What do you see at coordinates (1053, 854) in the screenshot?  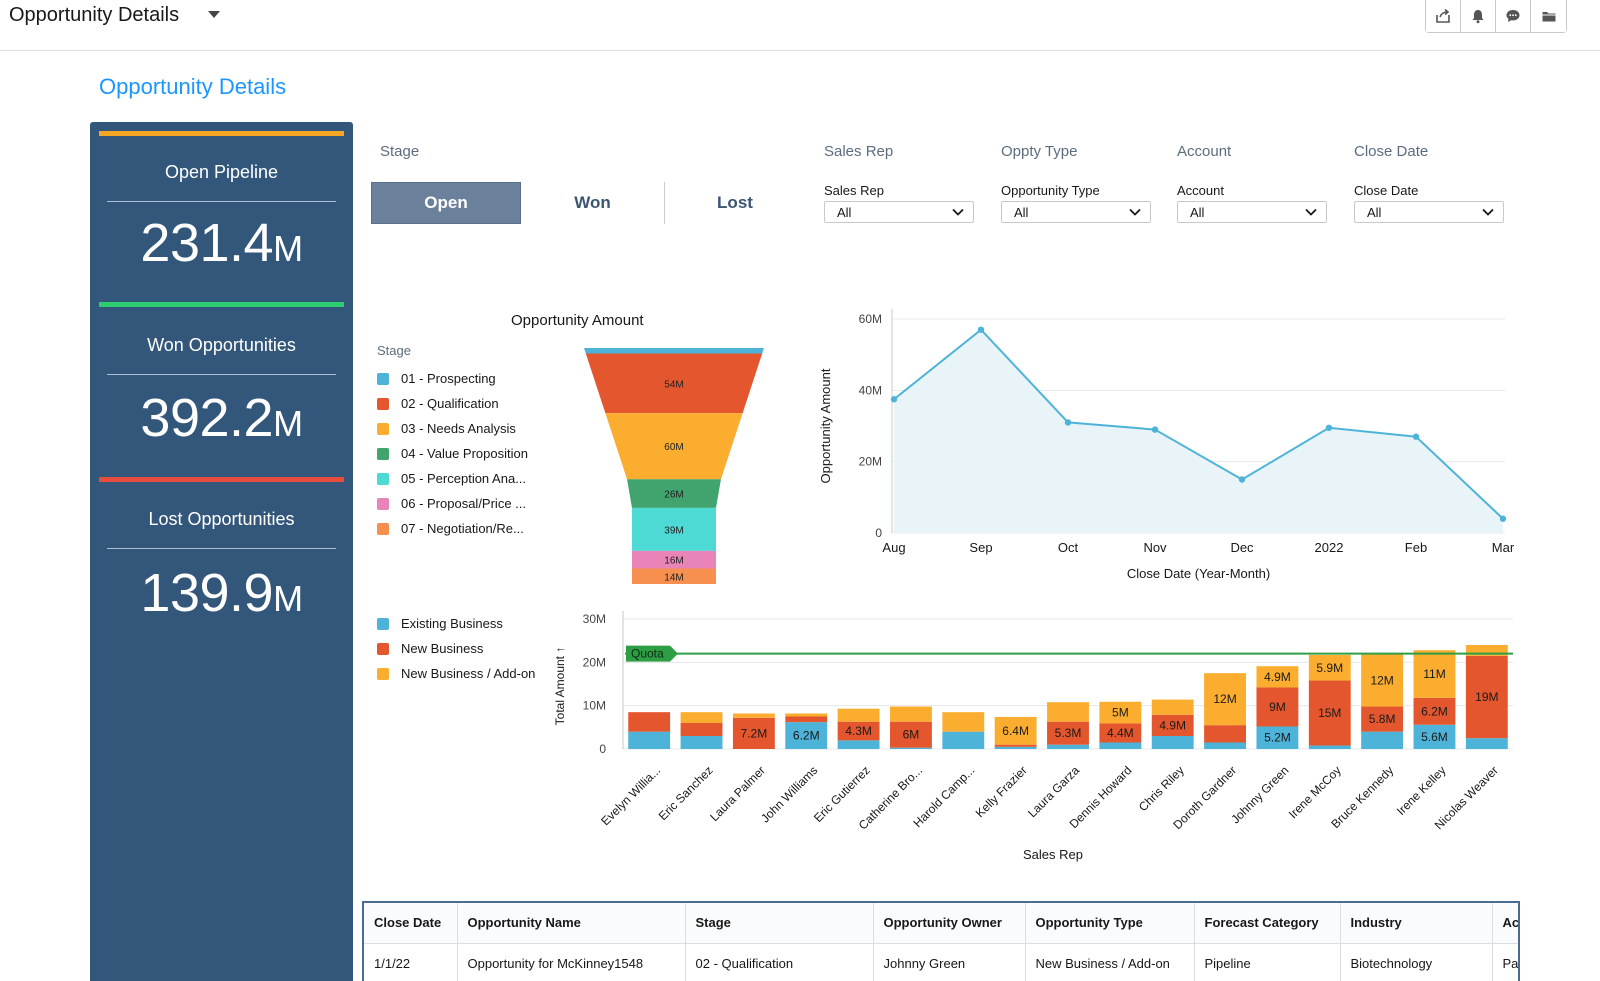 I see `x-axis-title: Sales Rep` at bounding box center [1053, 854].